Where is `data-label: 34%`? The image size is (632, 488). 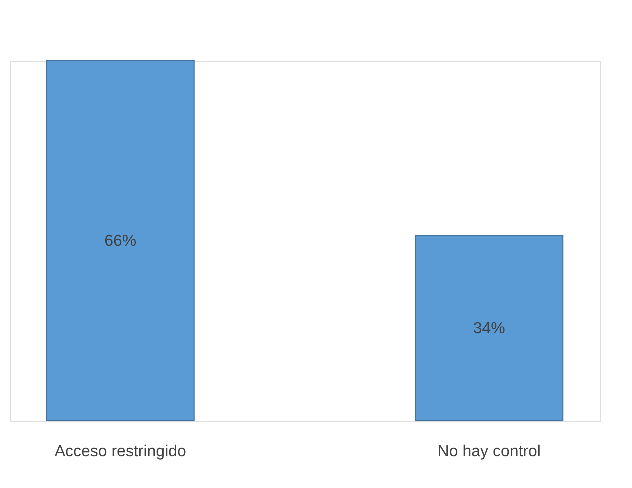
data-label: 34% is located at coordinates (489, 329).